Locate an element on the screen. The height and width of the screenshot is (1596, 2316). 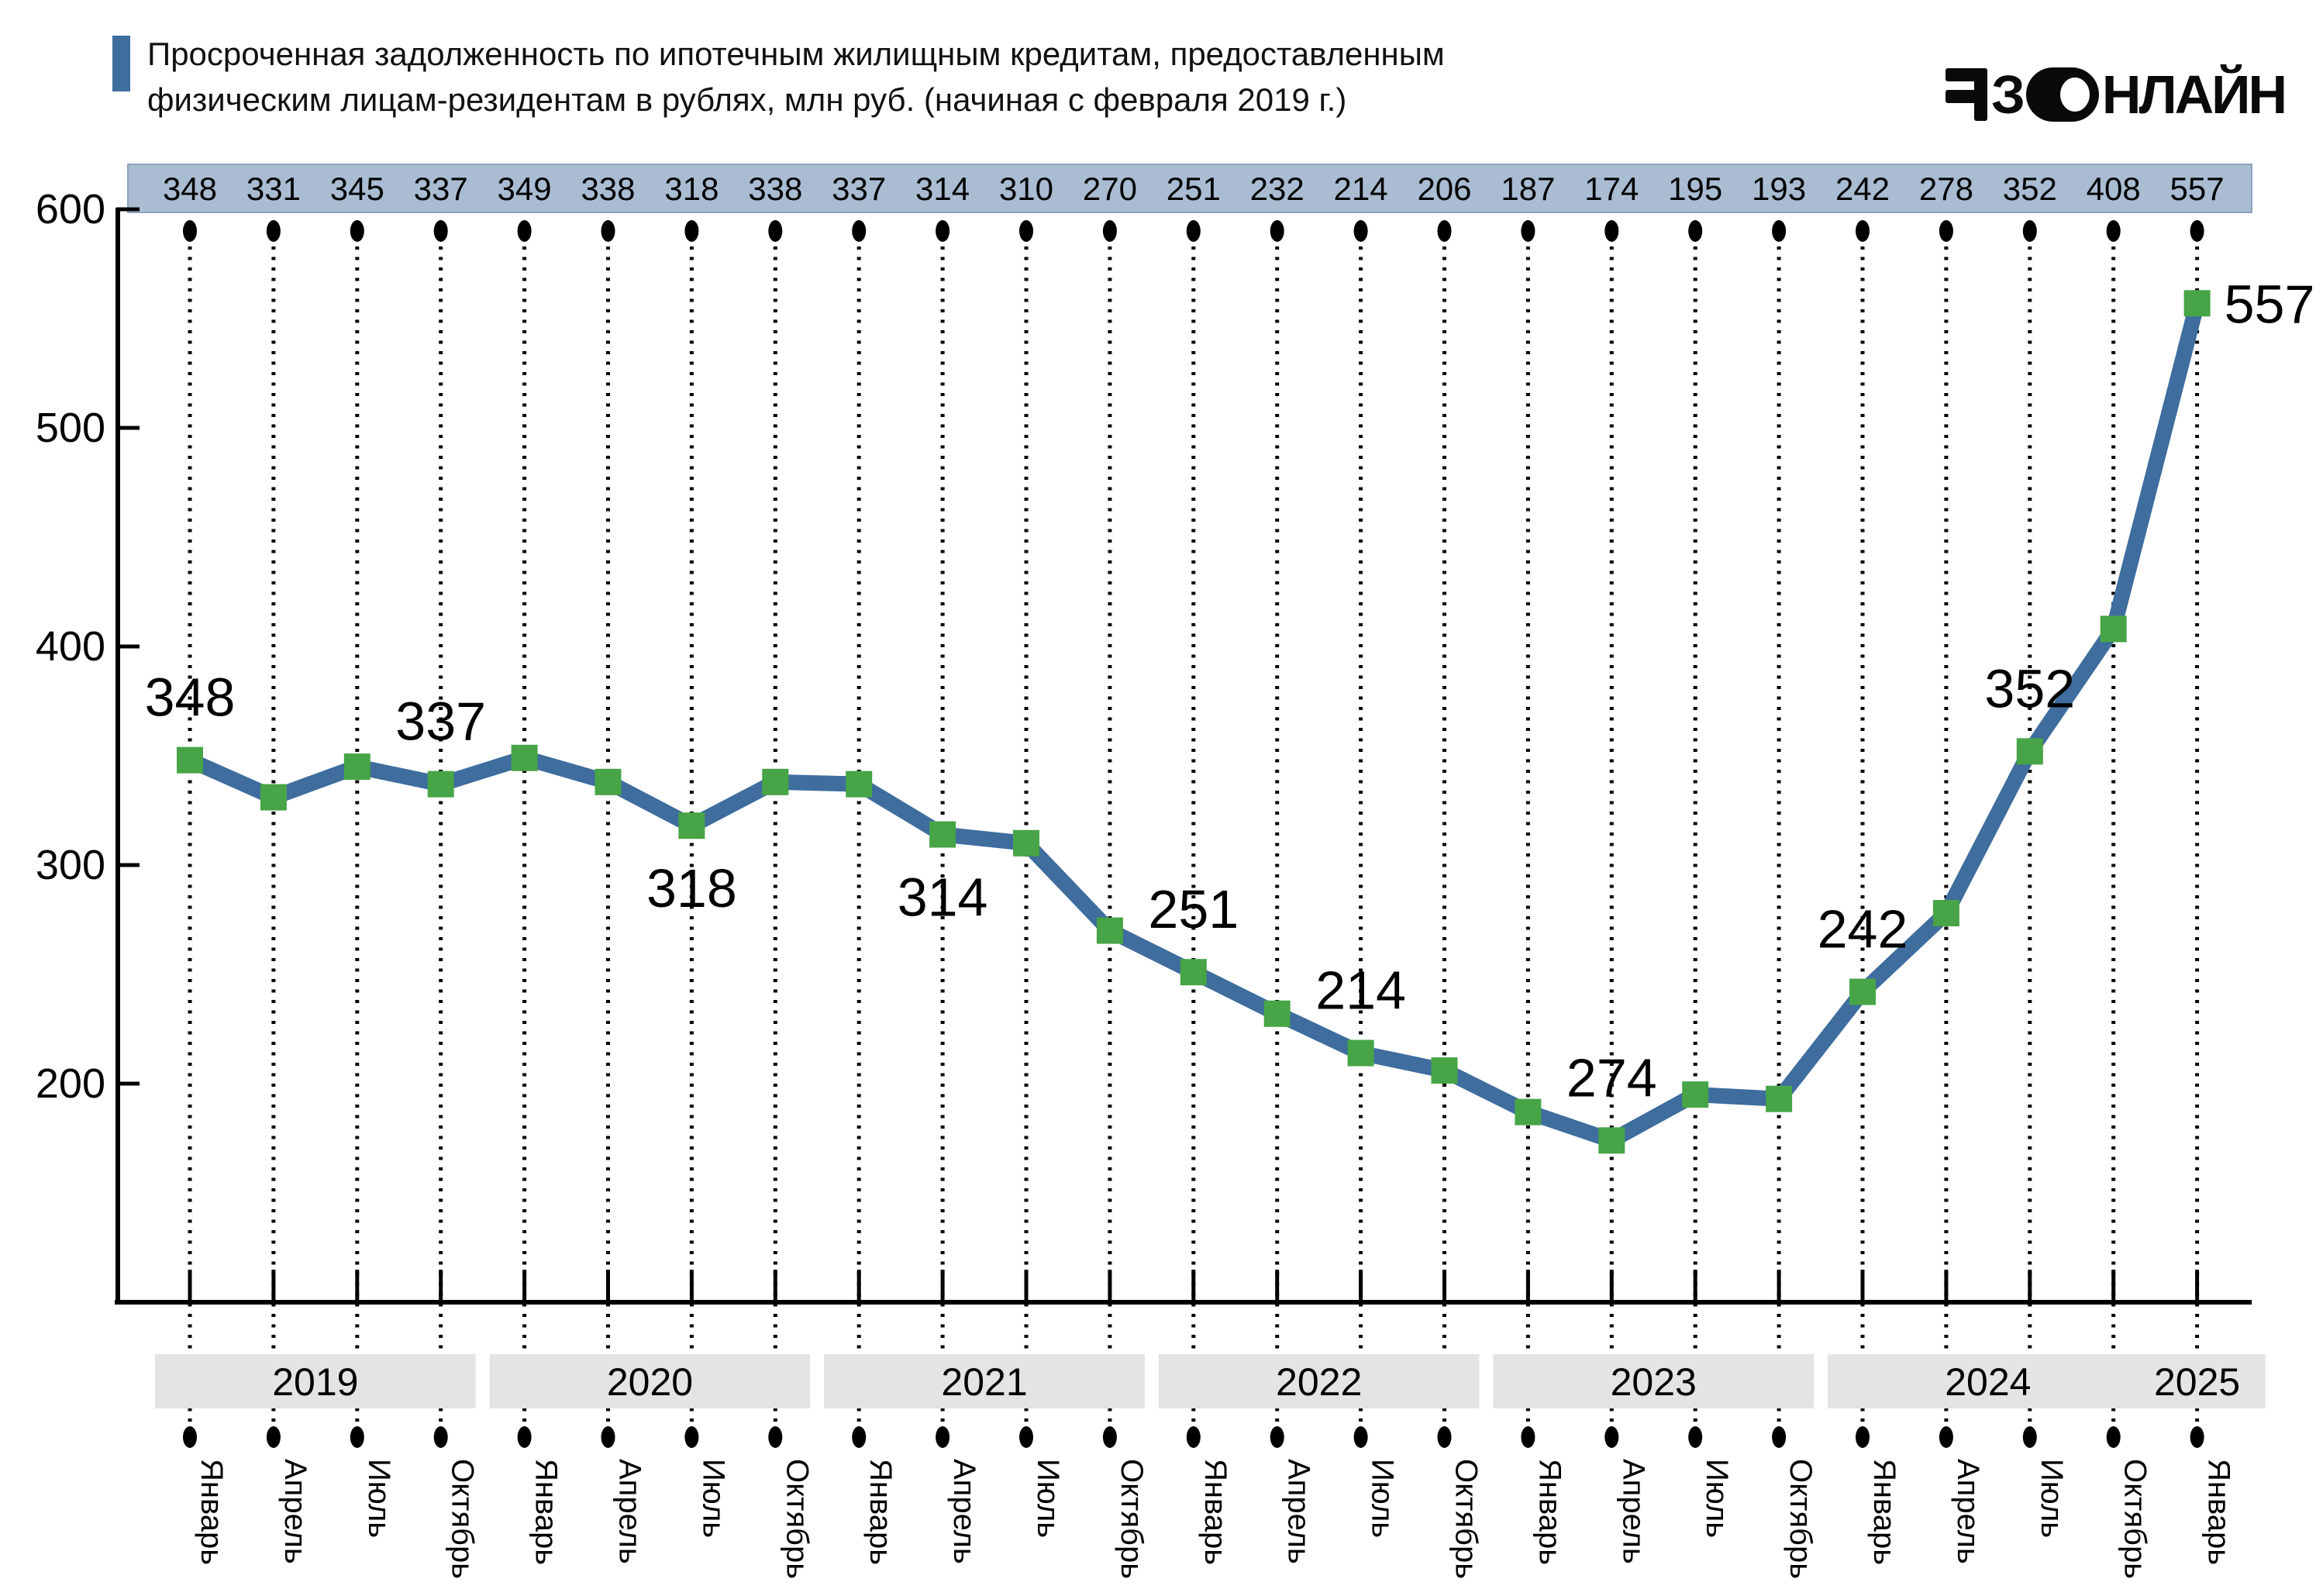
year-label: 2023 is located at coordinates (1654, 1382).